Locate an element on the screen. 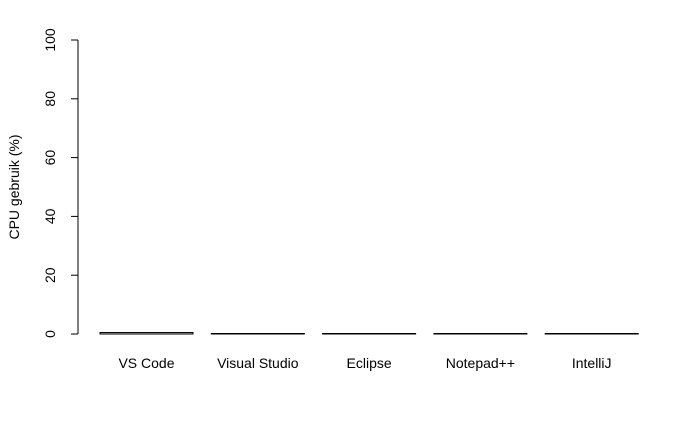  y-tick-label: 40 is located at coordinates (50, 216).